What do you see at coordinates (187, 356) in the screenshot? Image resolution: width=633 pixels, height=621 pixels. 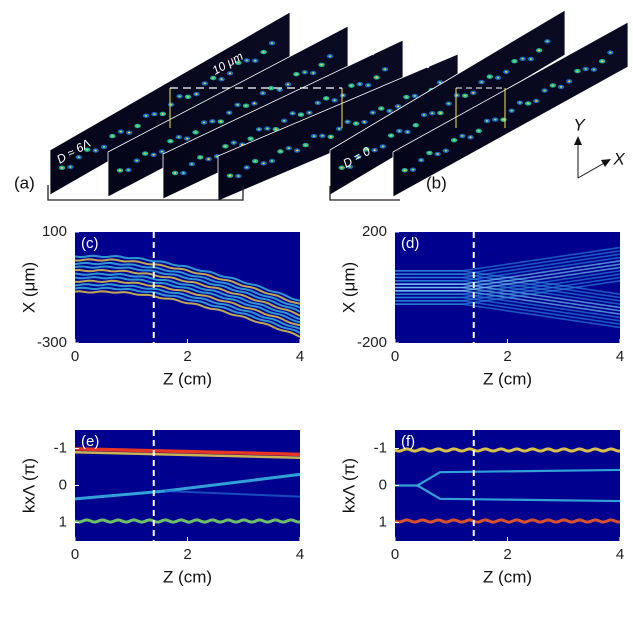 I see `x-tick-label: 2` at bounding box center [187, 356].